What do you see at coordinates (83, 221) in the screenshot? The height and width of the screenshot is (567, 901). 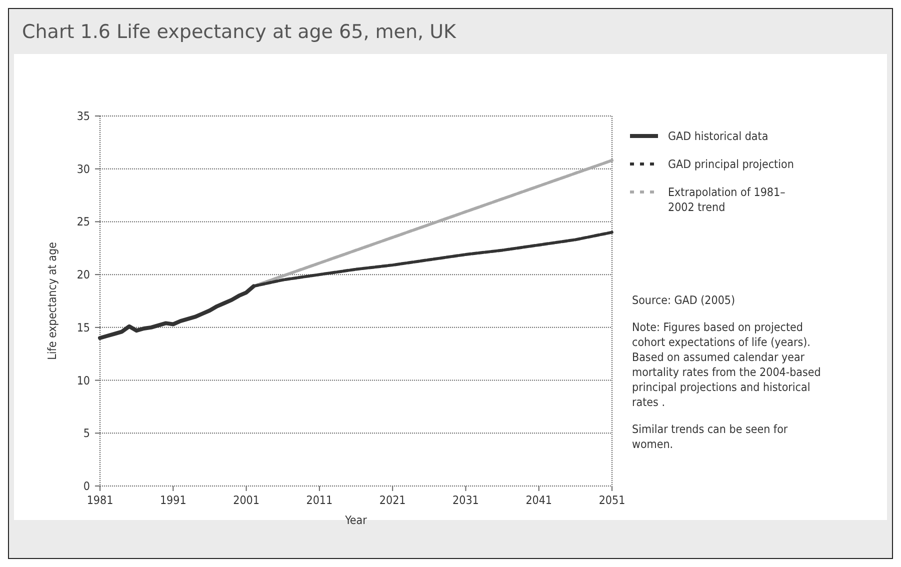 I see `y-tick-label: 25` at bounding box center [83, 221].